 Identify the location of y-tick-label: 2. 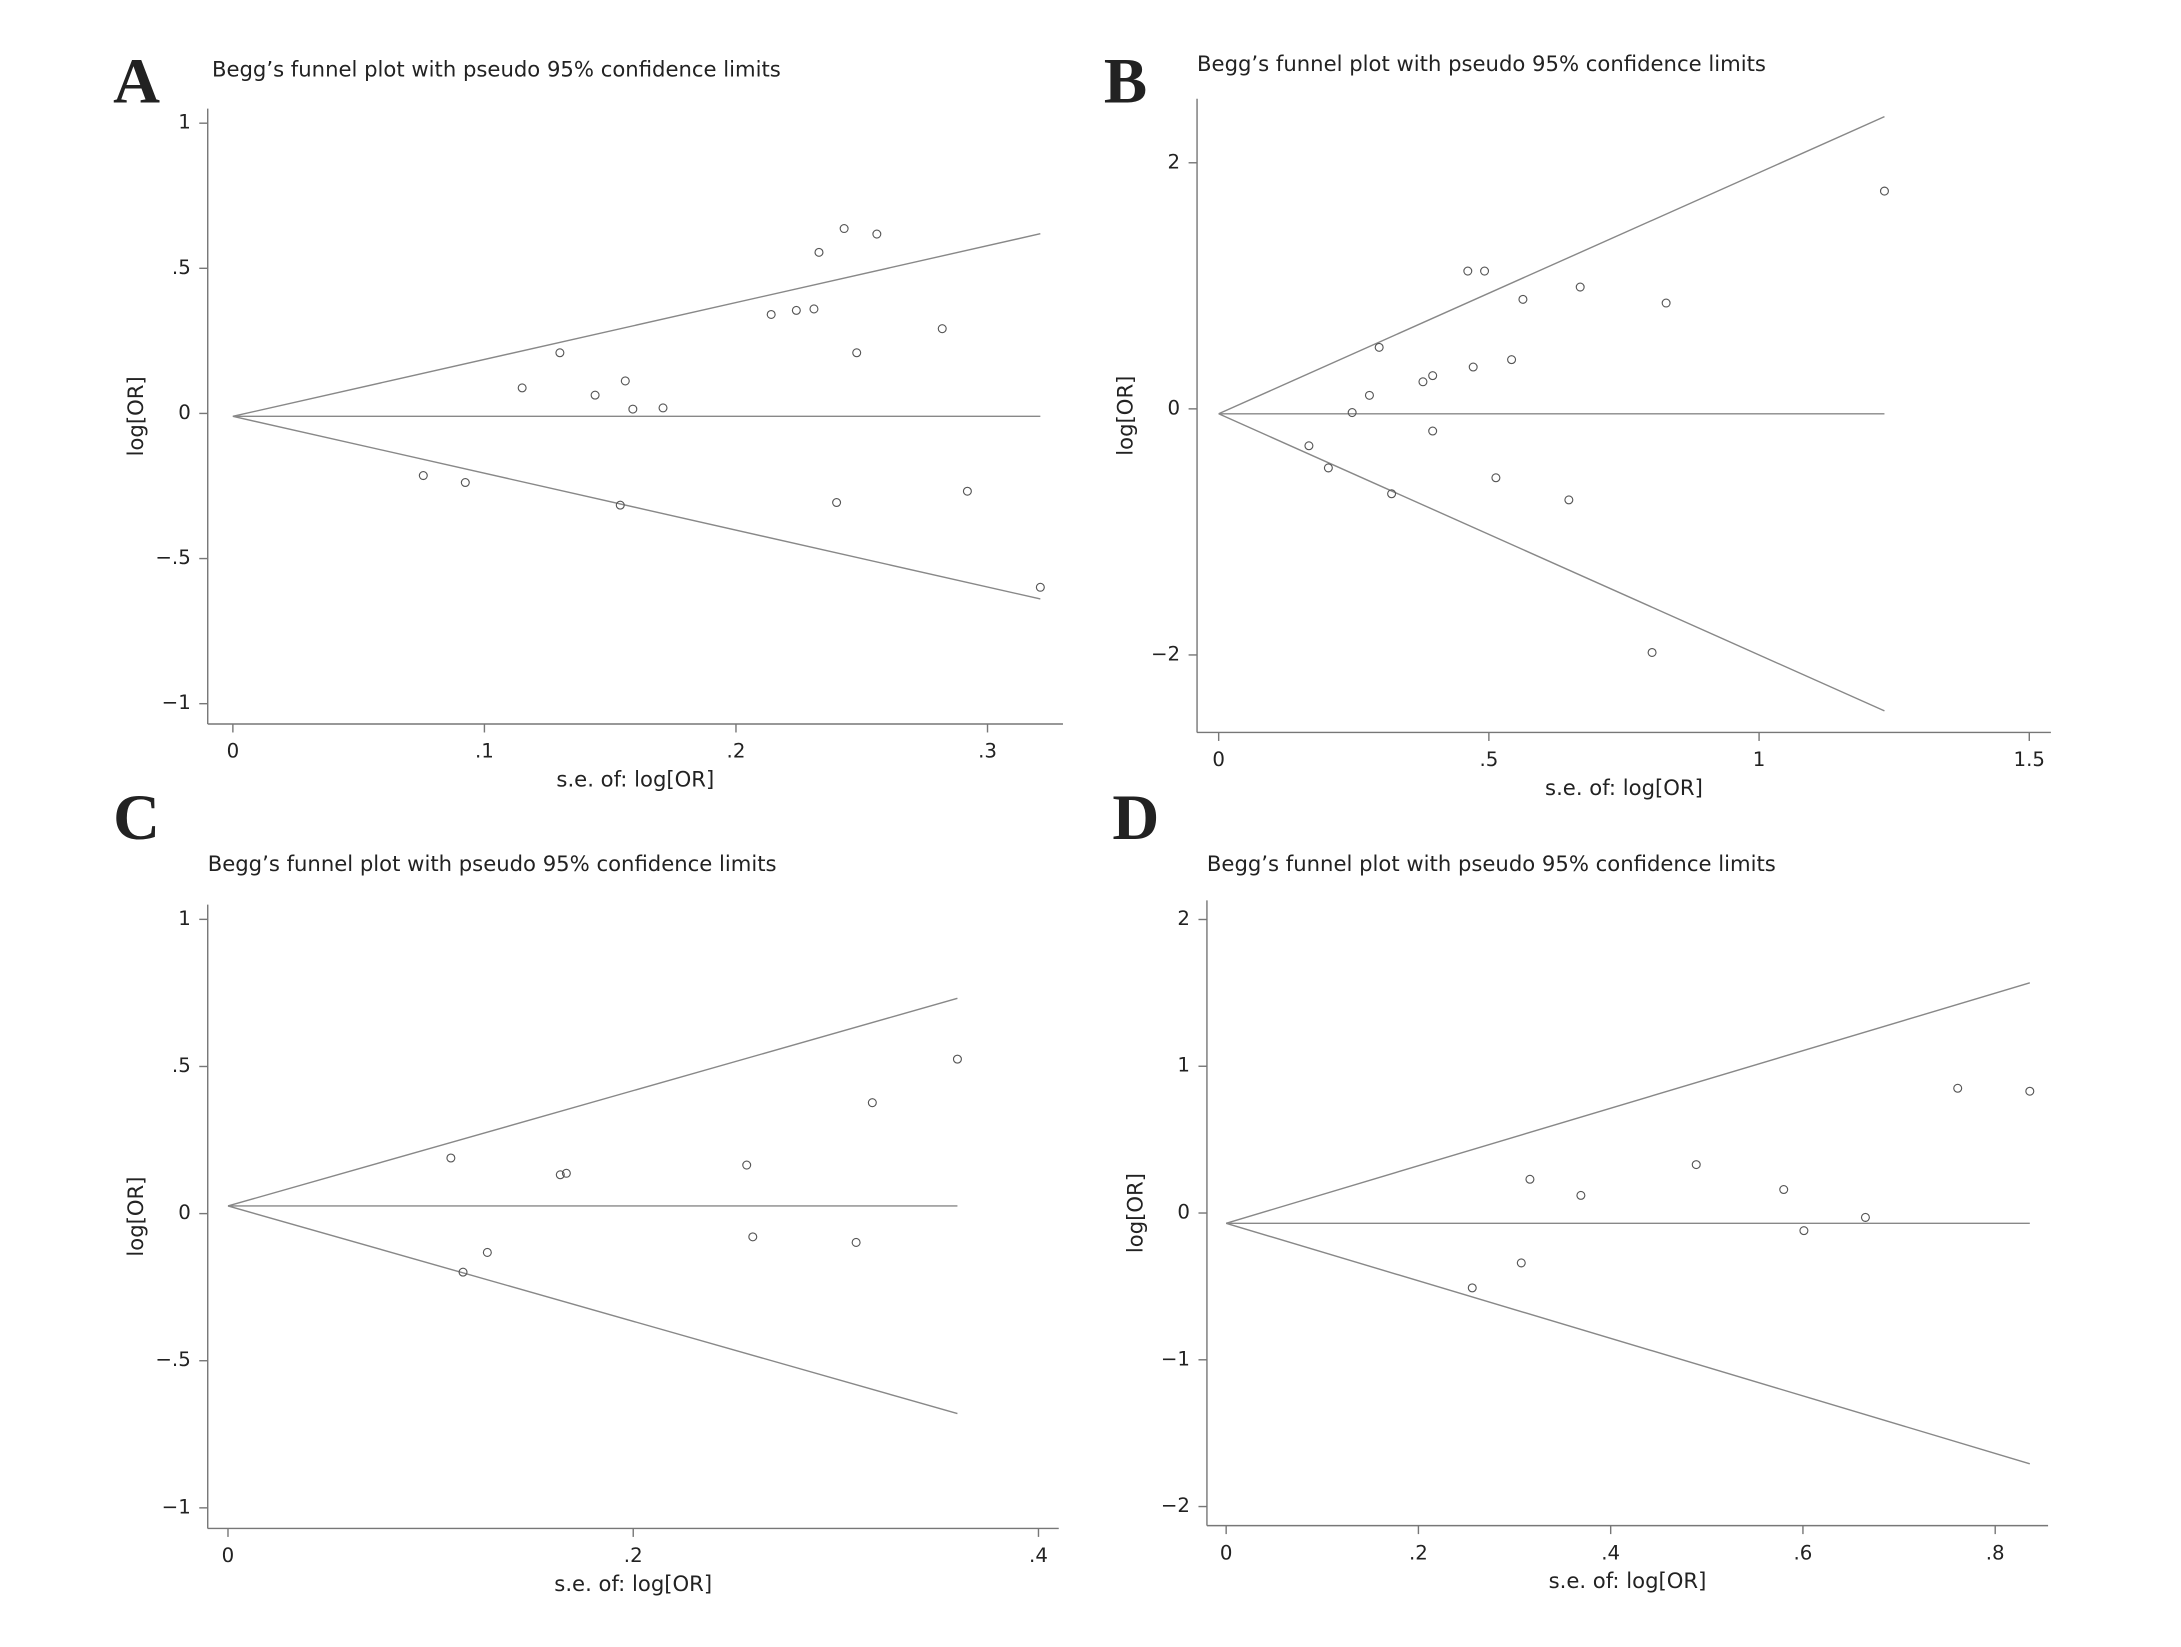
(1183, 918).